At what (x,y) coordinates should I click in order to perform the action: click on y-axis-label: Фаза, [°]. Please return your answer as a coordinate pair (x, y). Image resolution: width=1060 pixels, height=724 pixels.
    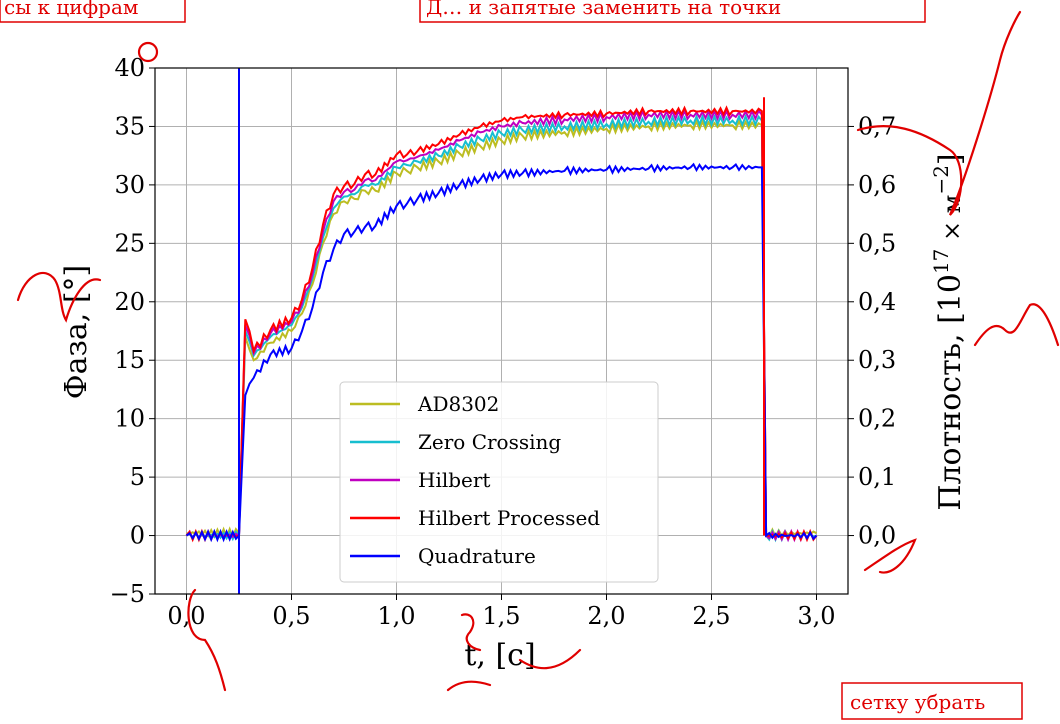
    Looking at the image, I should click on (76, 332).